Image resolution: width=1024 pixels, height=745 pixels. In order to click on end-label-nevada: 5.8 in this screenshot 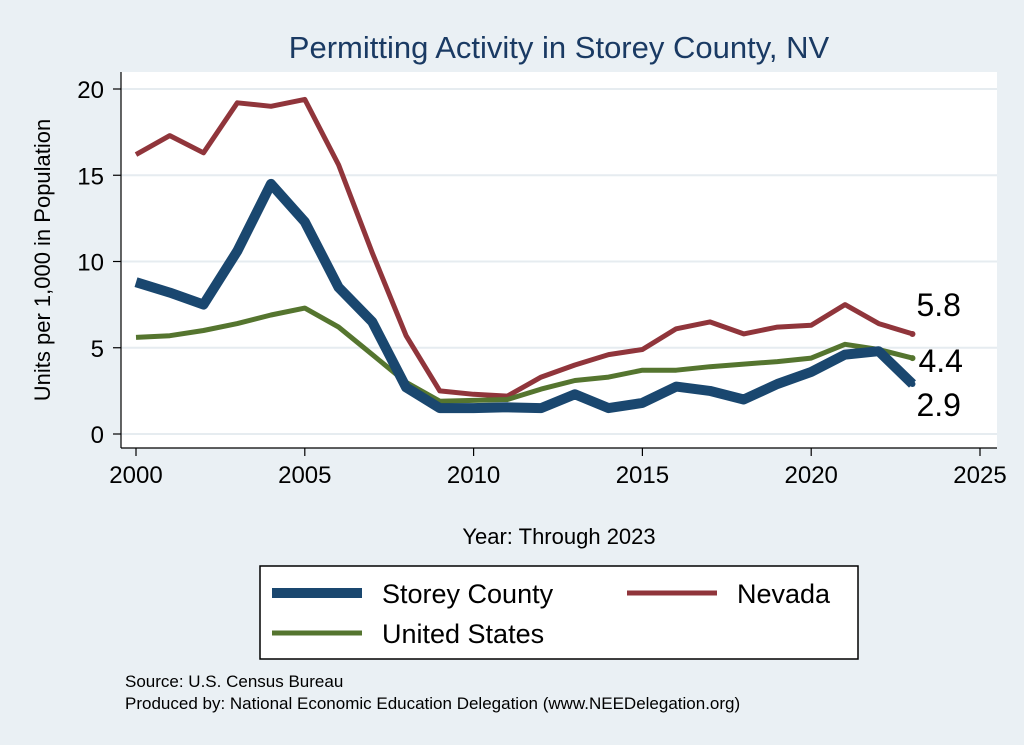, I will do `click(938, 305)`.